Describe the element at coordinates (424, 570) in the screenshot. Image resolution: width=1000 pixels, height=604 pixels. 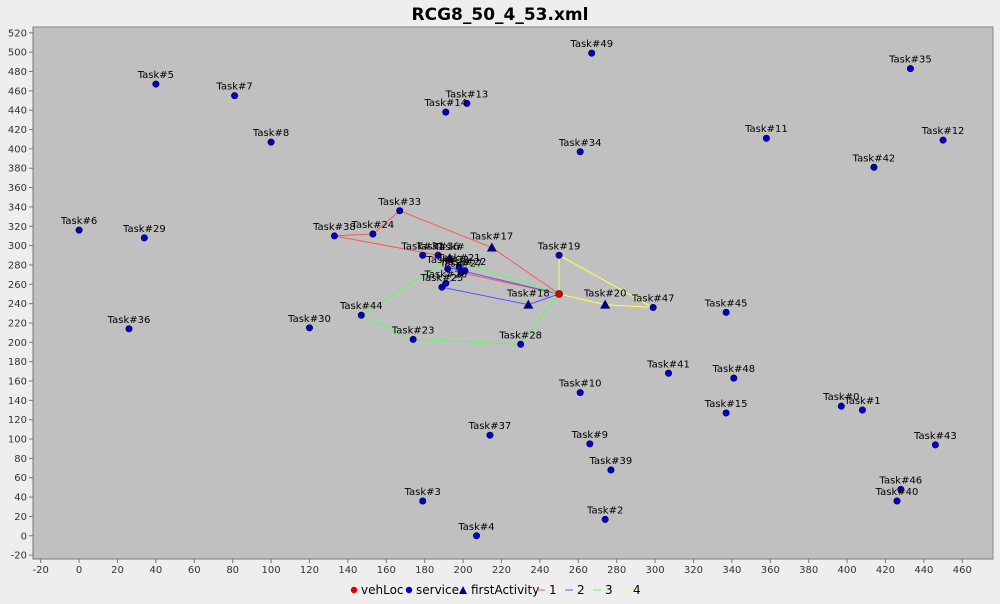
I see `x-tick-label: 180` at that location.